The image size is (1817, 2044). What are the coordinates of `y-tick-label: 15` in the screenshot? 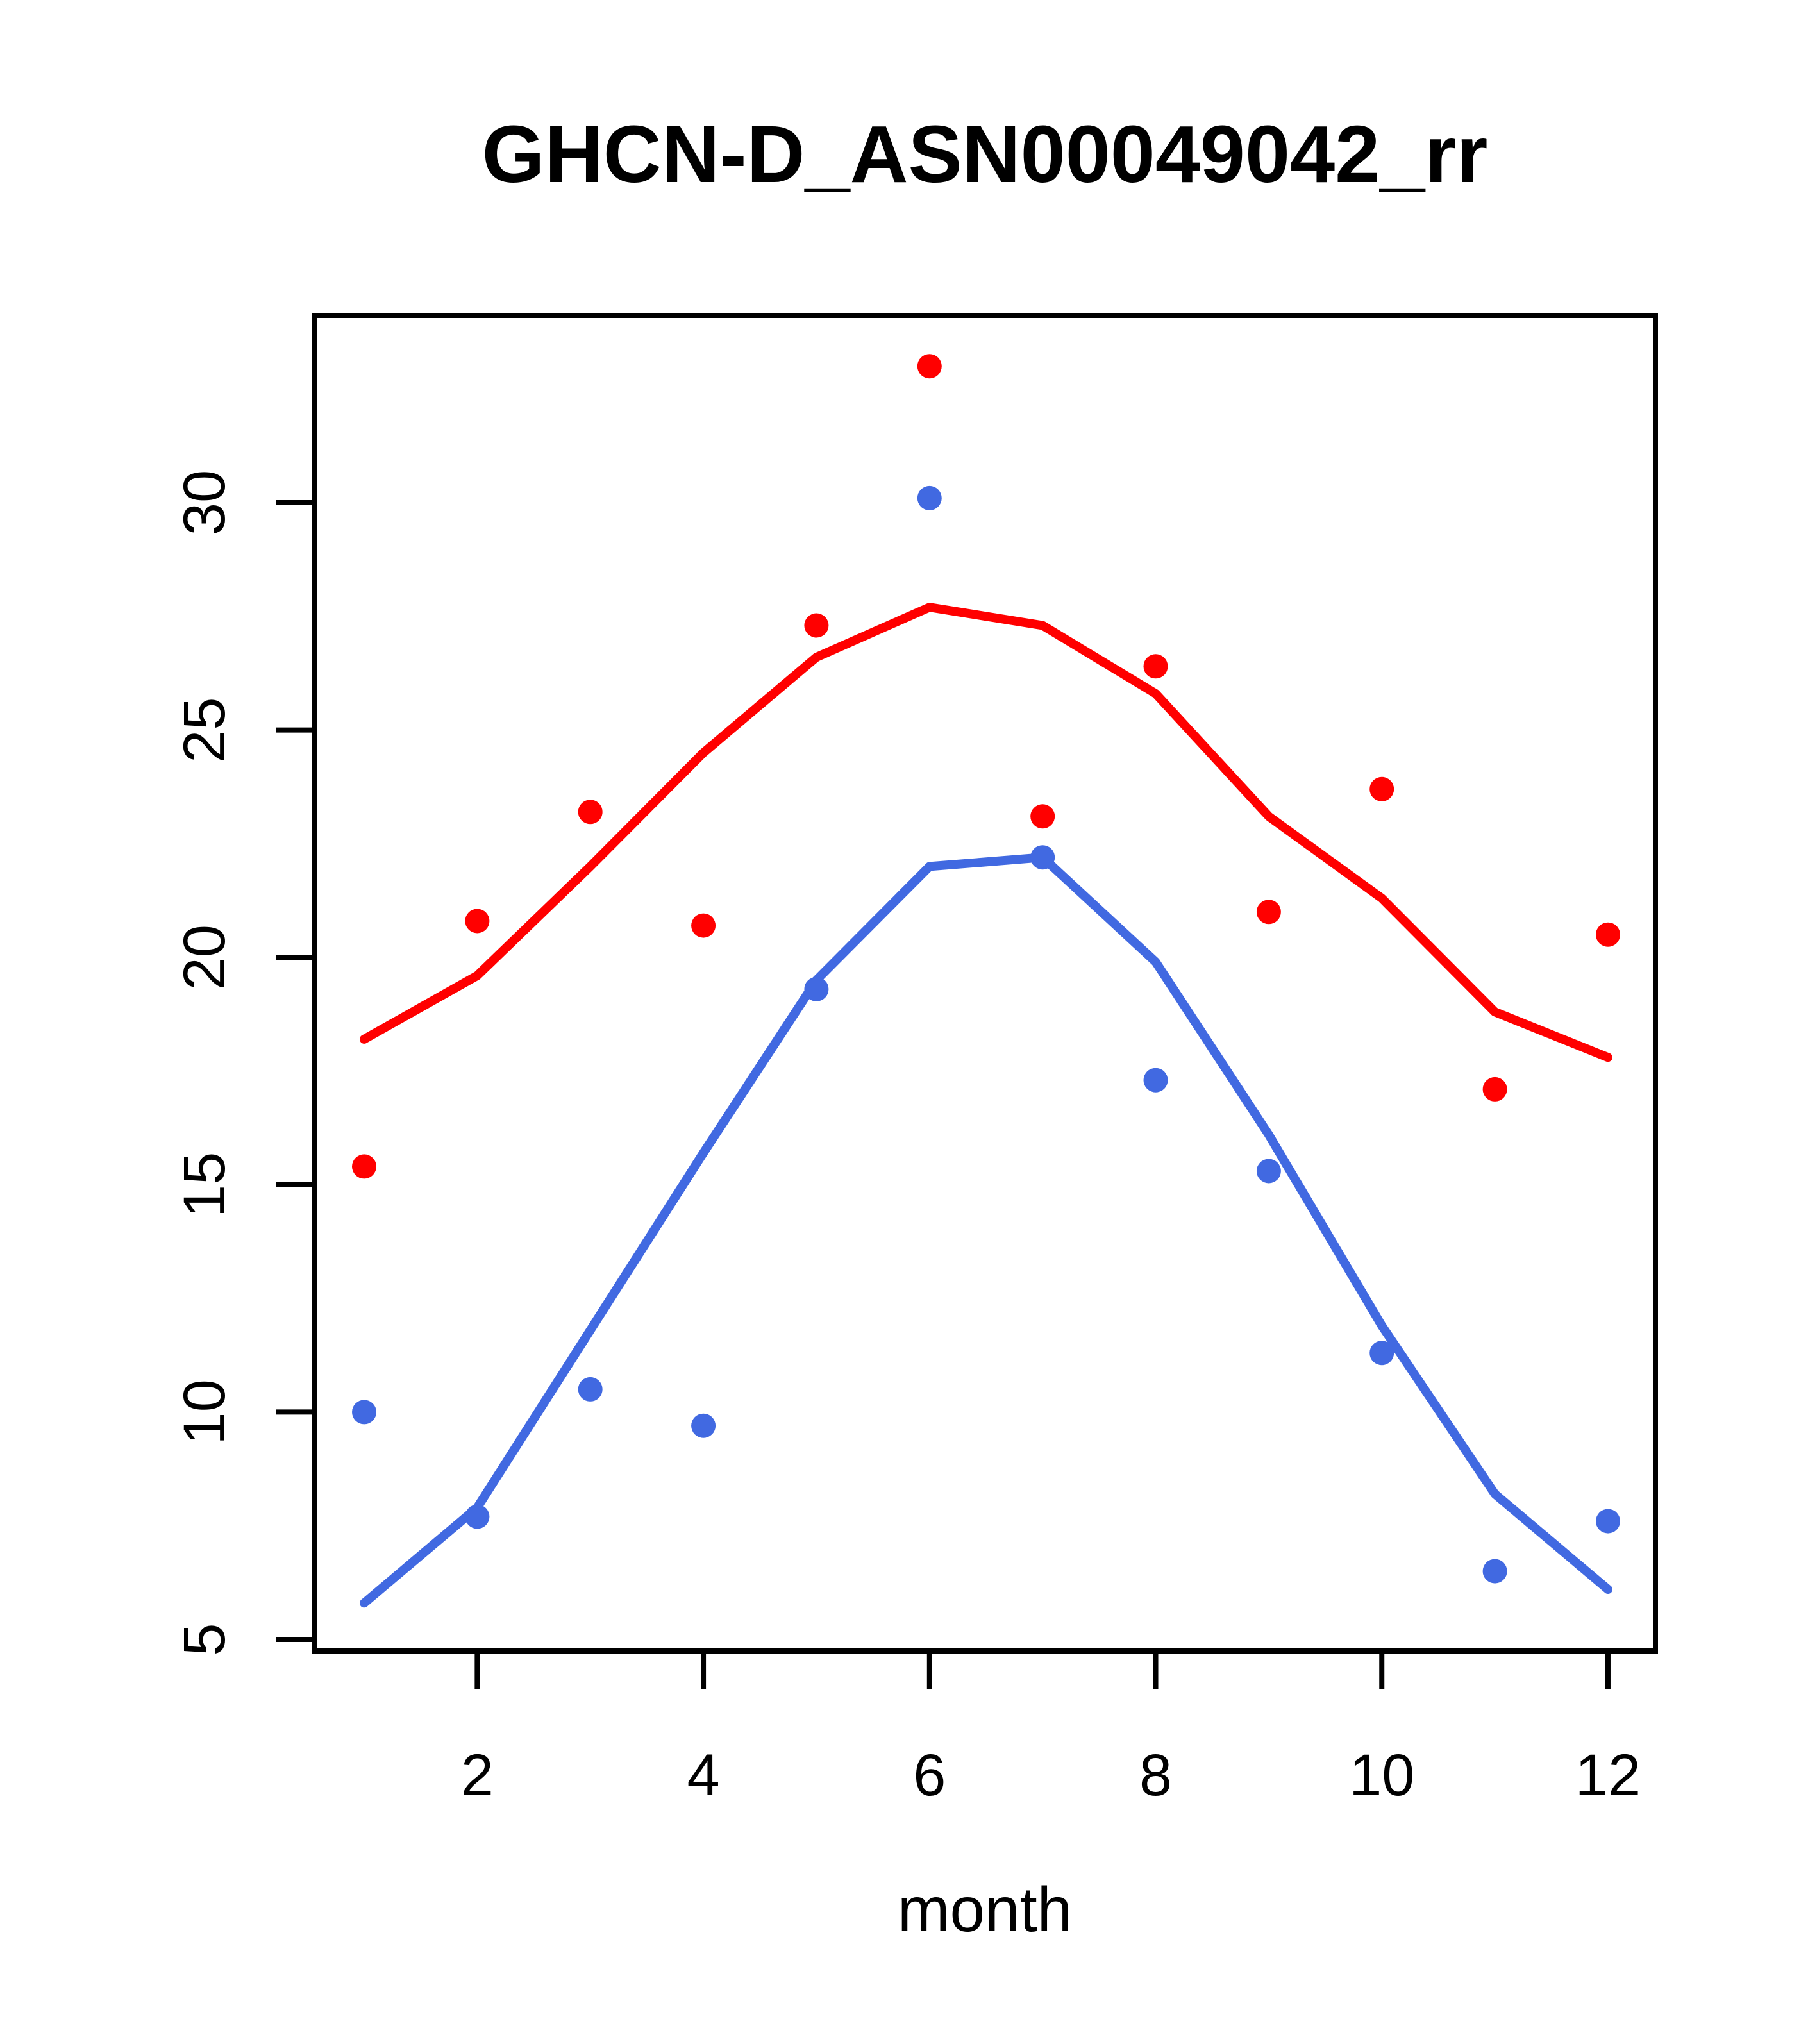 It's located at (204, 1185).